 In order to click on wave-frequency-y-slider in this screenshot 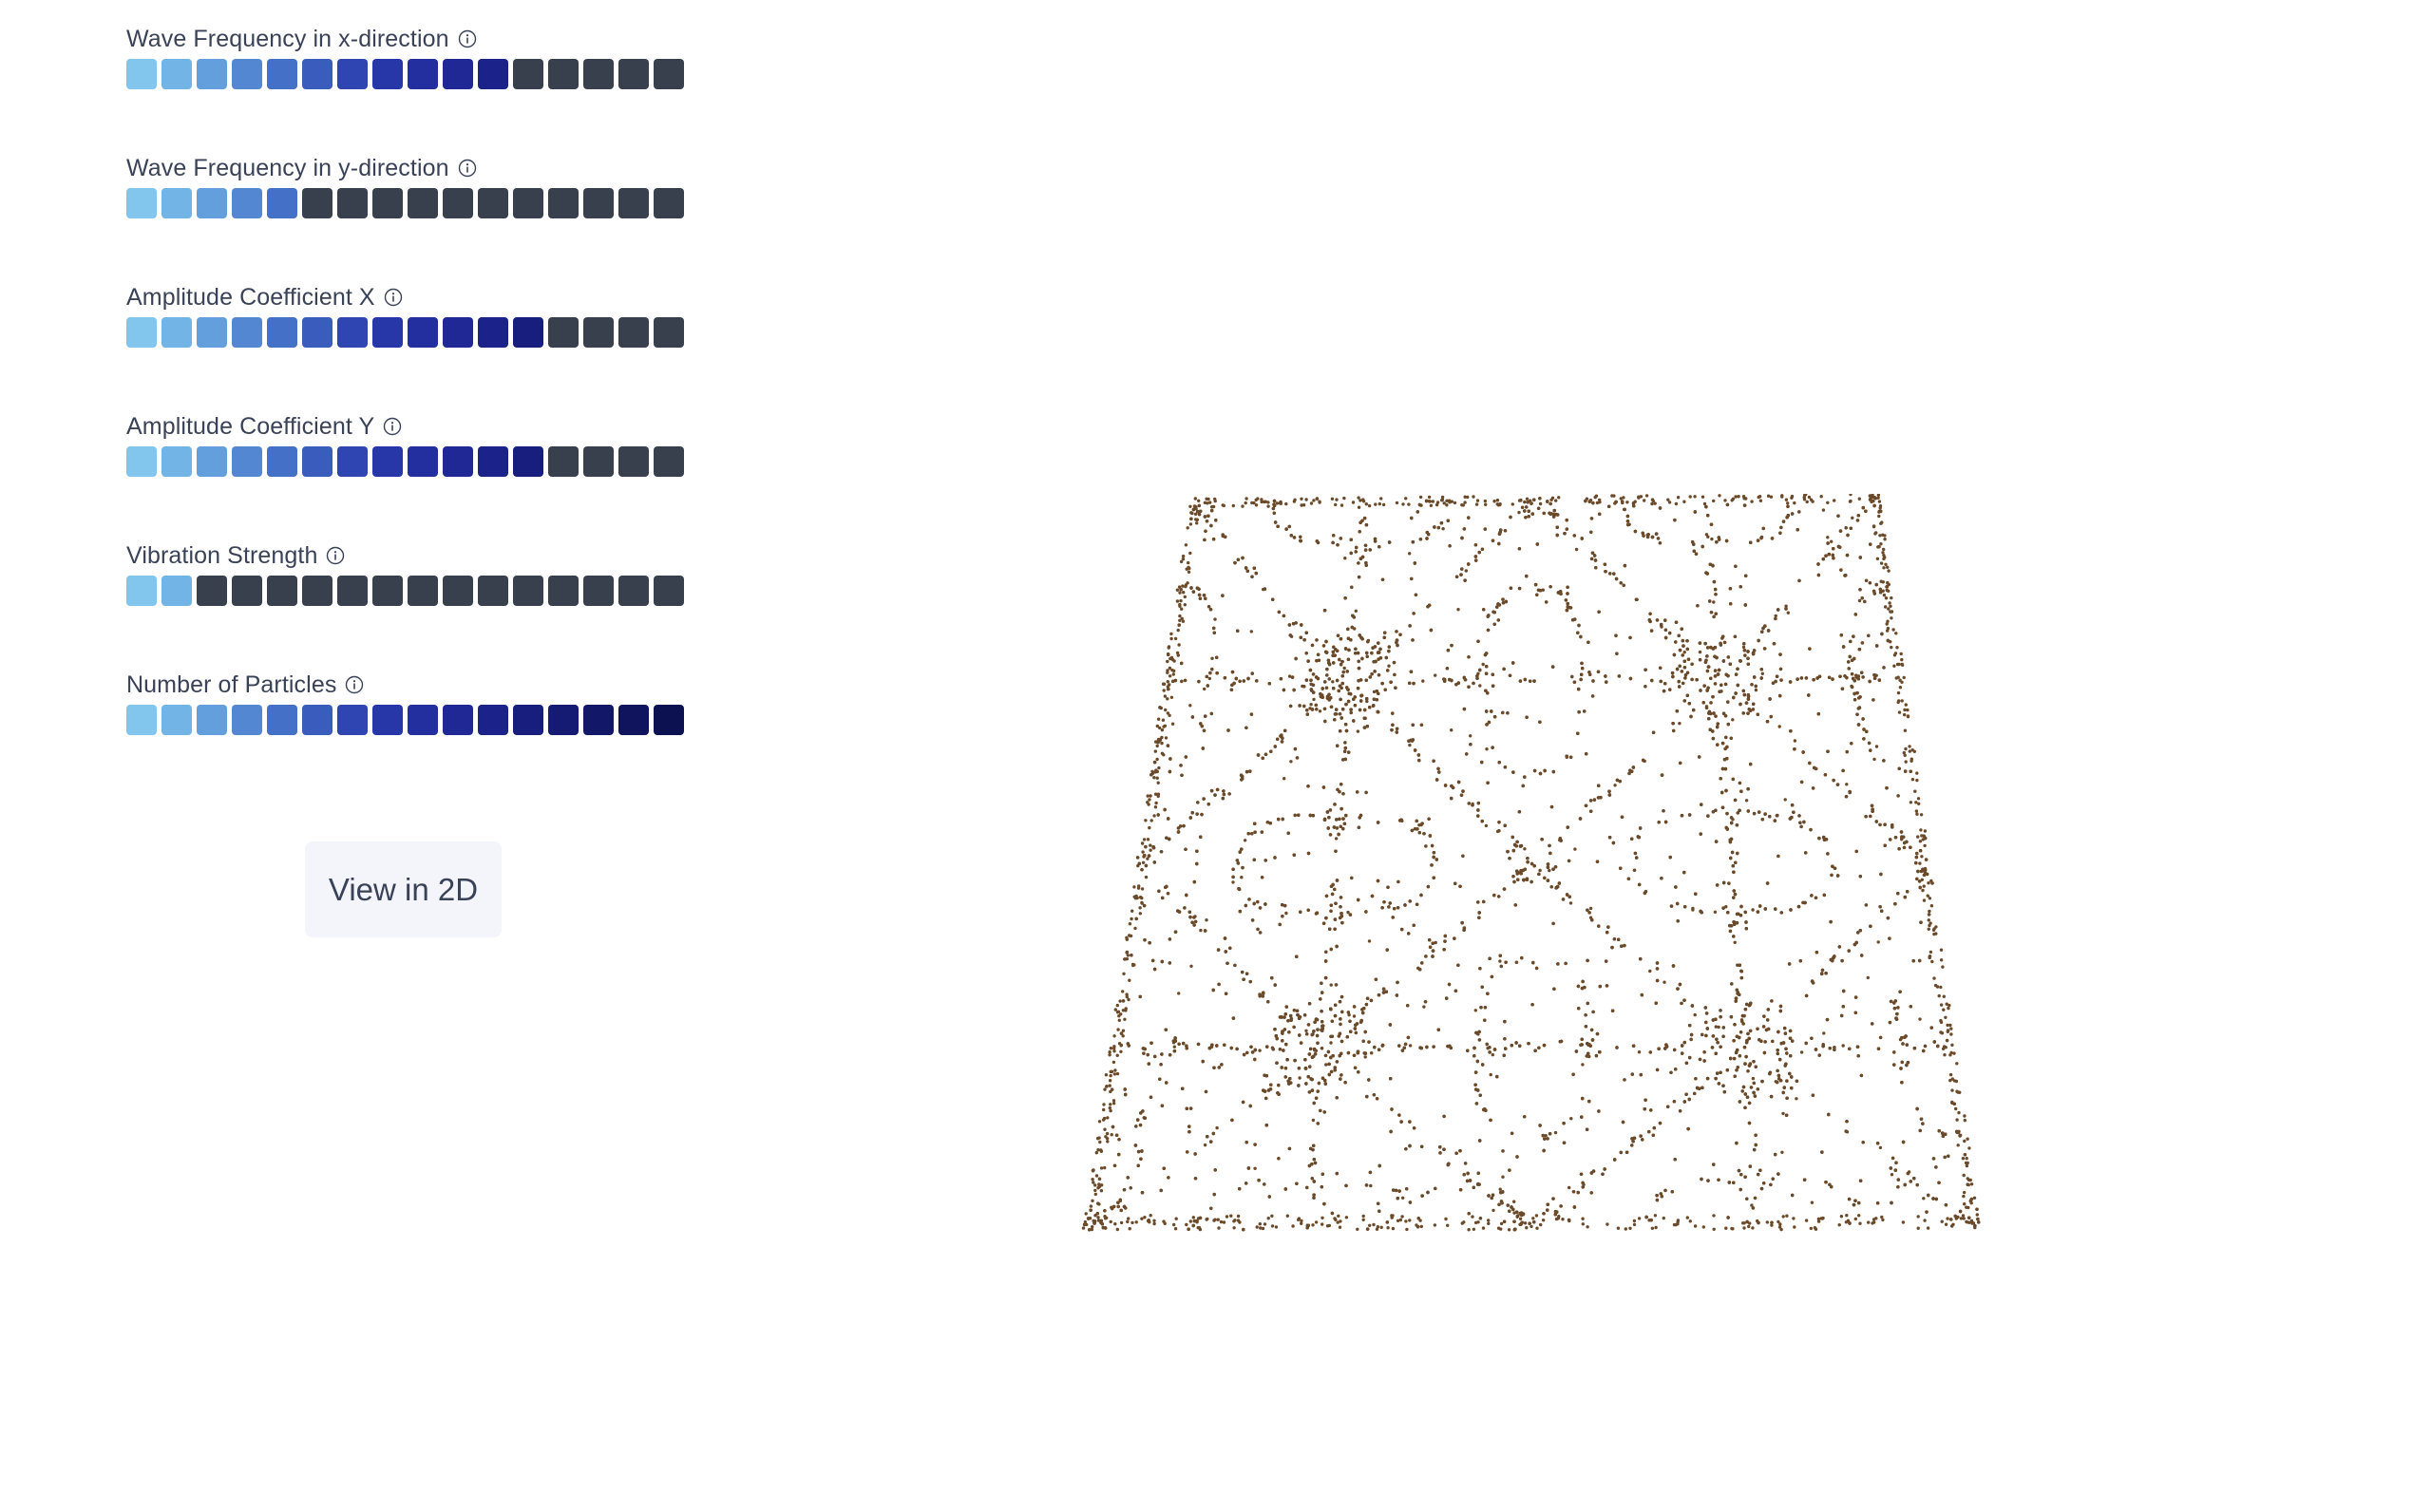, I will do `click(411, 203)`.